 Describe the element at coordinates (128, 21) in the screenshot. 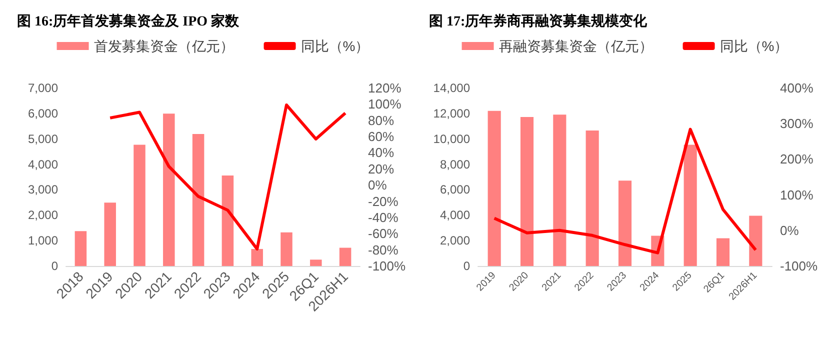

I see `chart-title: 图 16:历年首发募集资金及 IPO 家数` at that location.